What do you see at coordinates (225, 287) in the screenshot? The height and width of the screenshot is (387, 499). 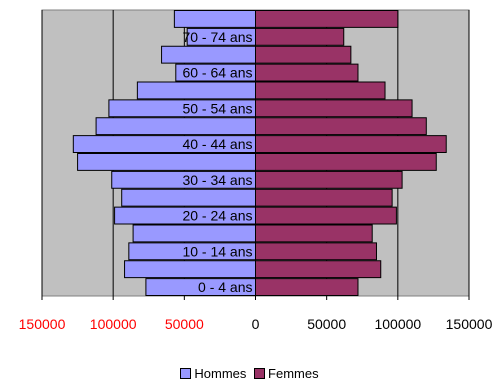 I see `category-label: 0 - 4 ans` at bounding box center [225, 287].